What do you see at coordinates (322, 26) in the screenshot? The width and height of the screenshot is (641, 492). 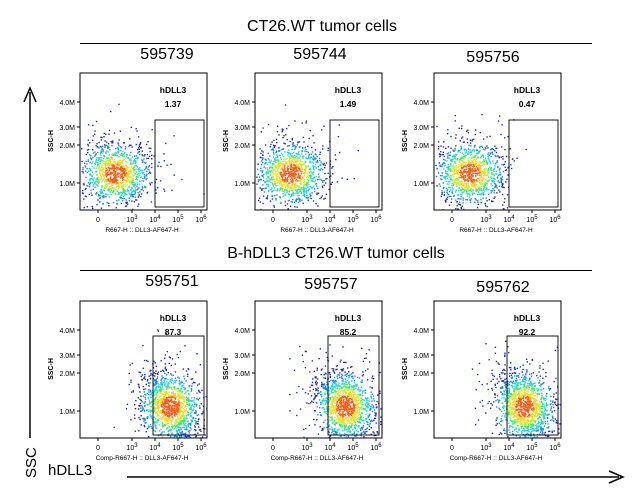 I see `group-title-ct26wt: CT26.WT tumor cells` at bounding box center [322, 26].